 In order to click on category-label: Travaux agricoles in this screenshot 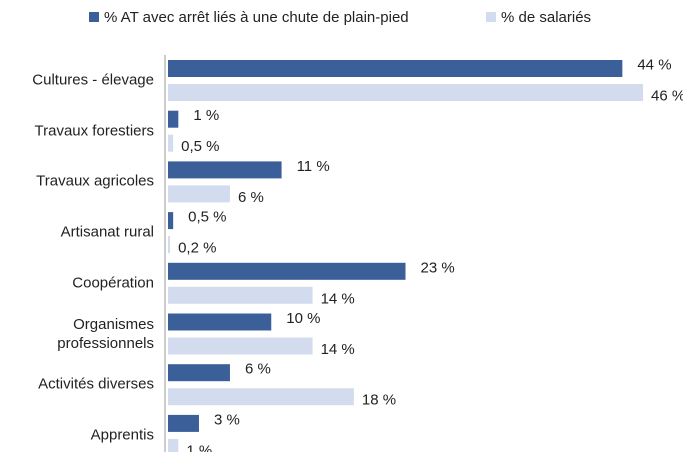, I will do `click(95, 181)`.